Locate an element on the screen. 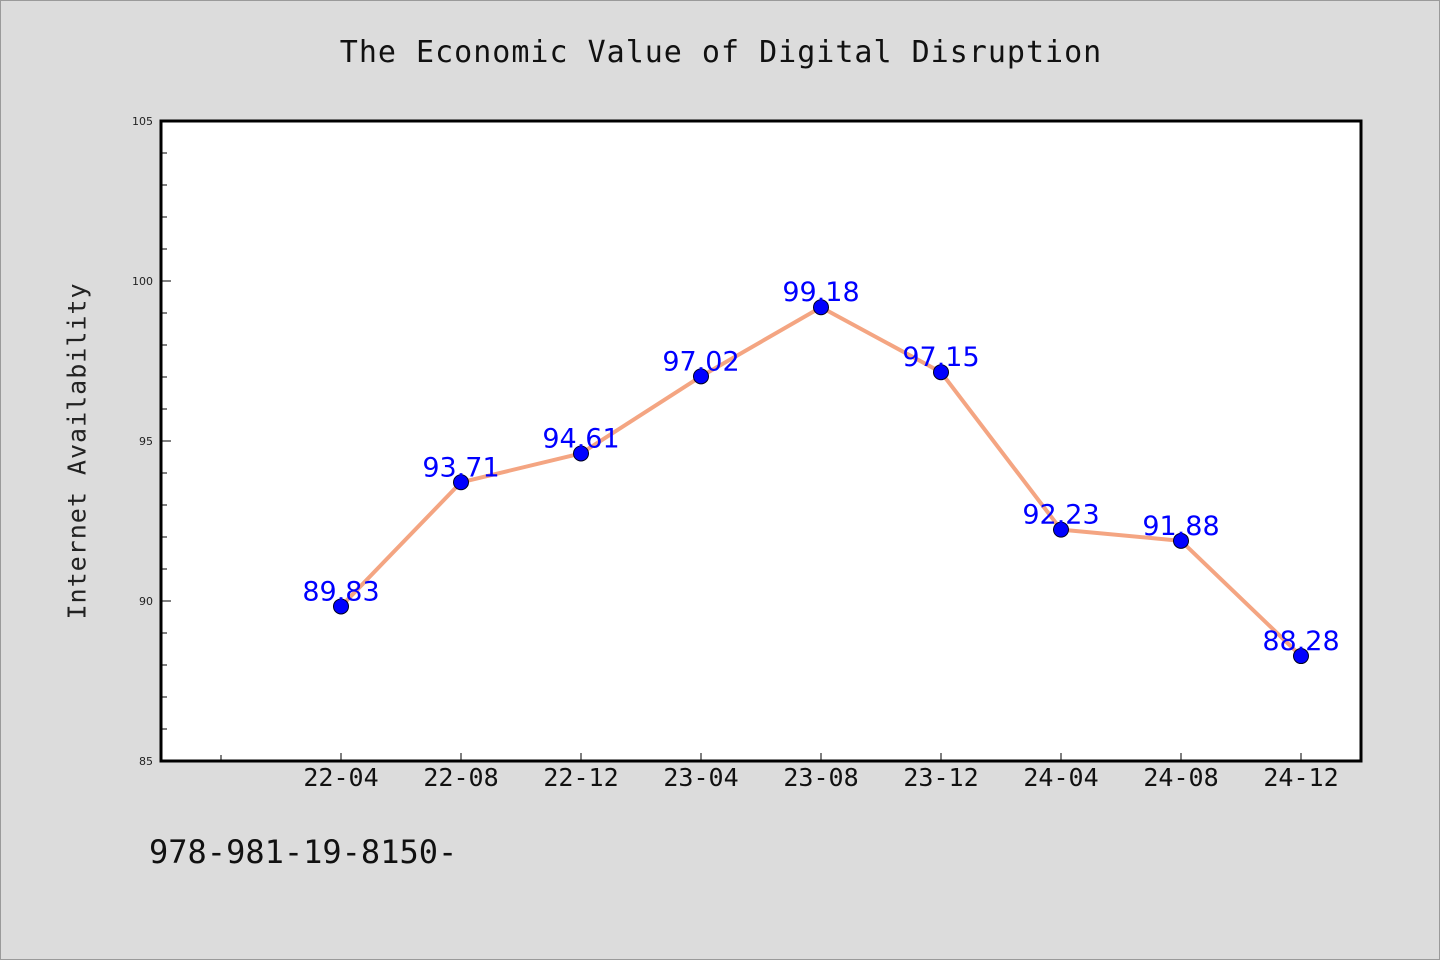 Image resolution: width=1440 pixels, height=960 pixels. chart-title: The Economic Value of Digital Disruption is located at coordinates (721, 52).